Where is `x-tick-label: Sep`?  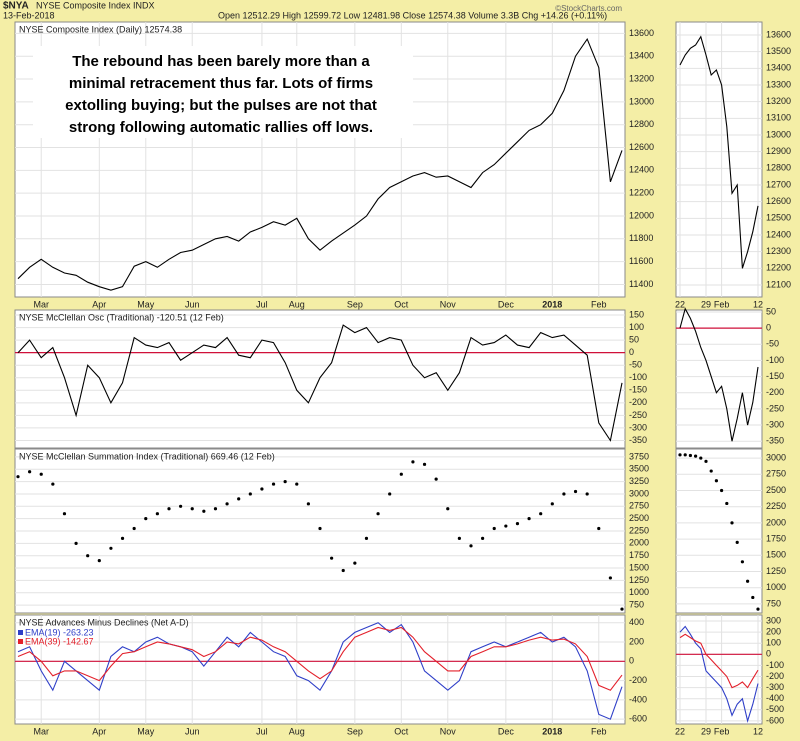
x-tick-label: Sep is located at coordinates (355, 731).